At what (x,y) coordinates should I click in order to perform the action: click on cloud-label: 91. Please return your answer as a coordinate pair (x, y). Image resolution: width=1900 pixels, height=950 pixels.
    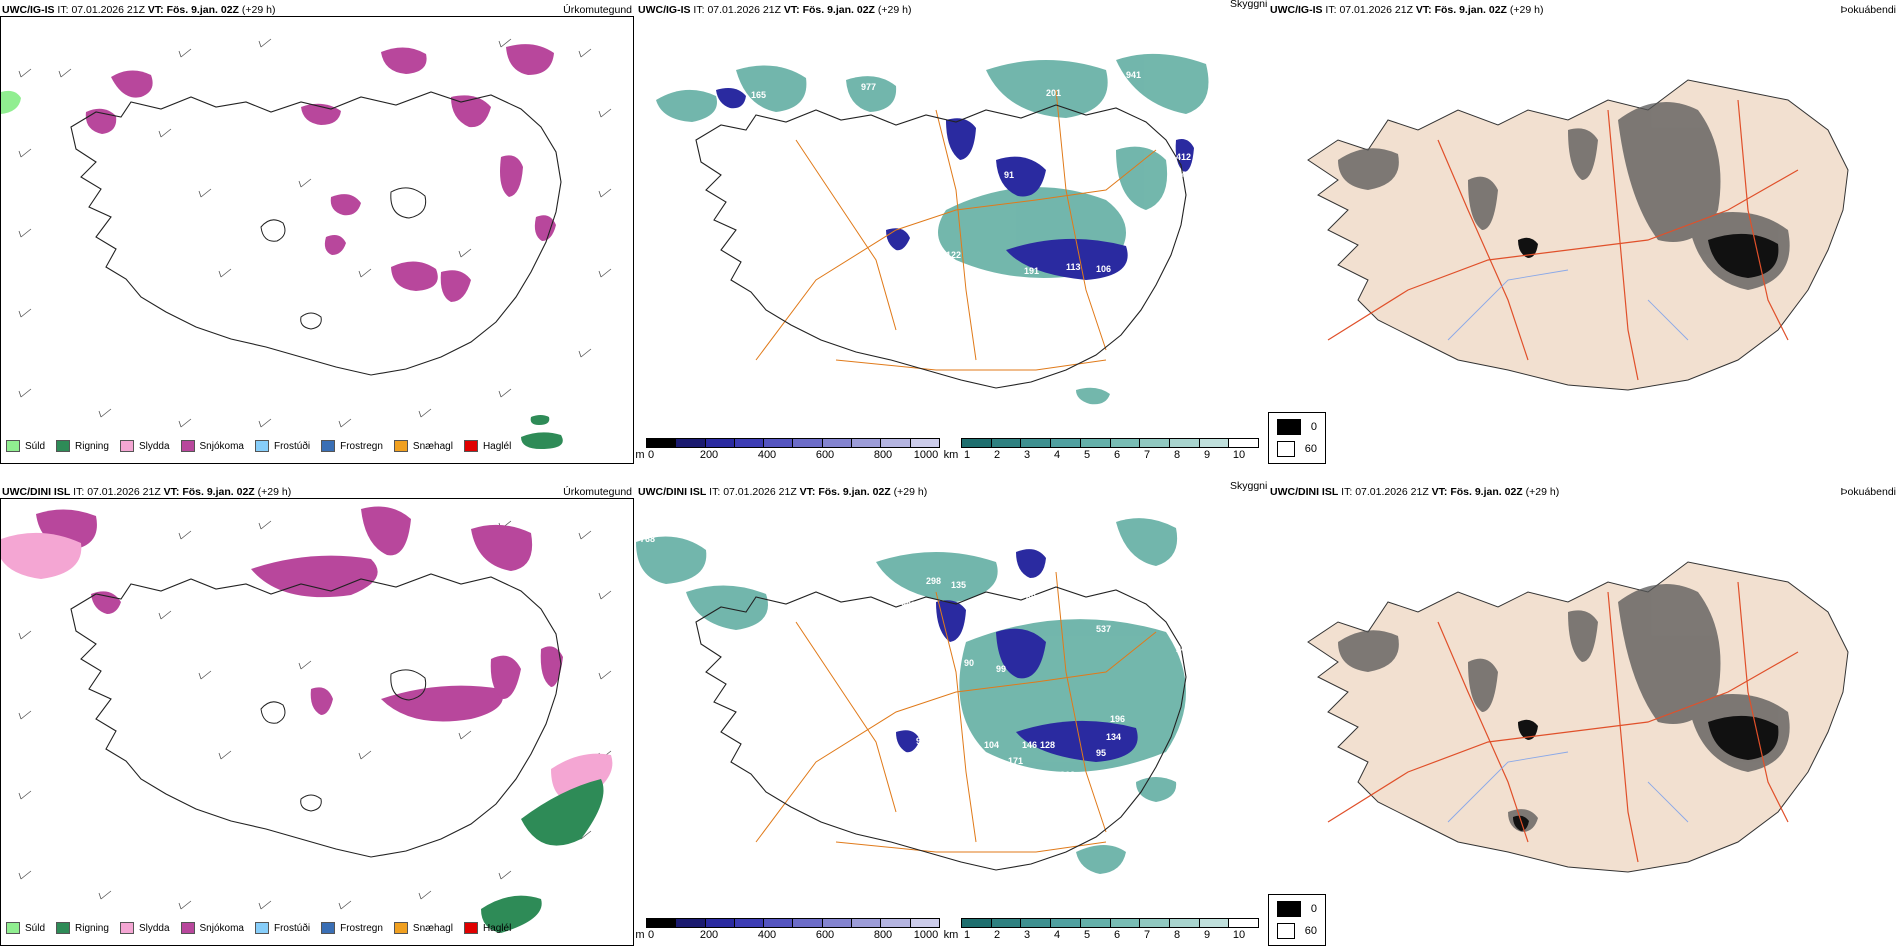
    Looking at the image, I should click on (1009, 175).